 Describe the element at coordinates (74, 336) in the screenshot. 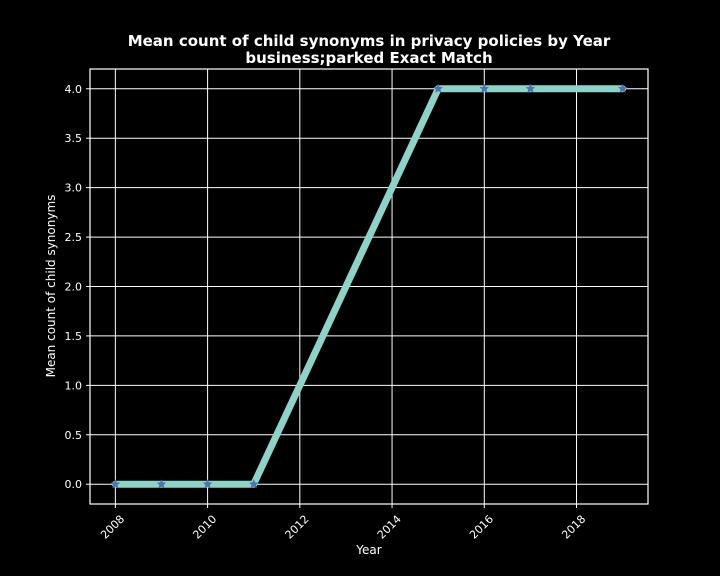

I see `y-tick-label: 1.5` at that location.